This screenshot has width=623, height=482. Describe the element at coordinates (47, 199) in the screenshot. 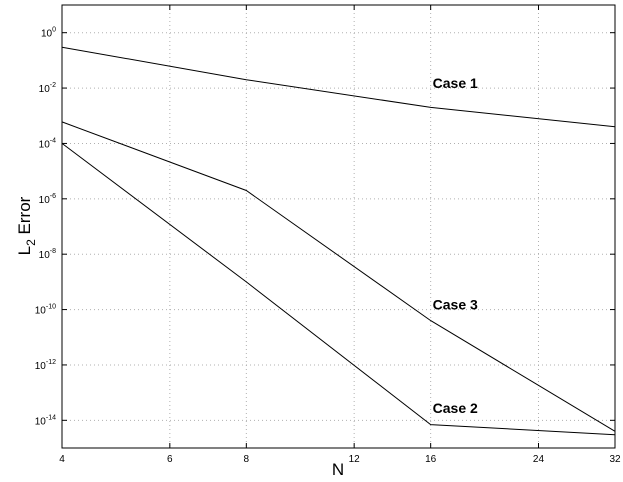

I see `y-tick-label: 10⁻⁶` at that location.